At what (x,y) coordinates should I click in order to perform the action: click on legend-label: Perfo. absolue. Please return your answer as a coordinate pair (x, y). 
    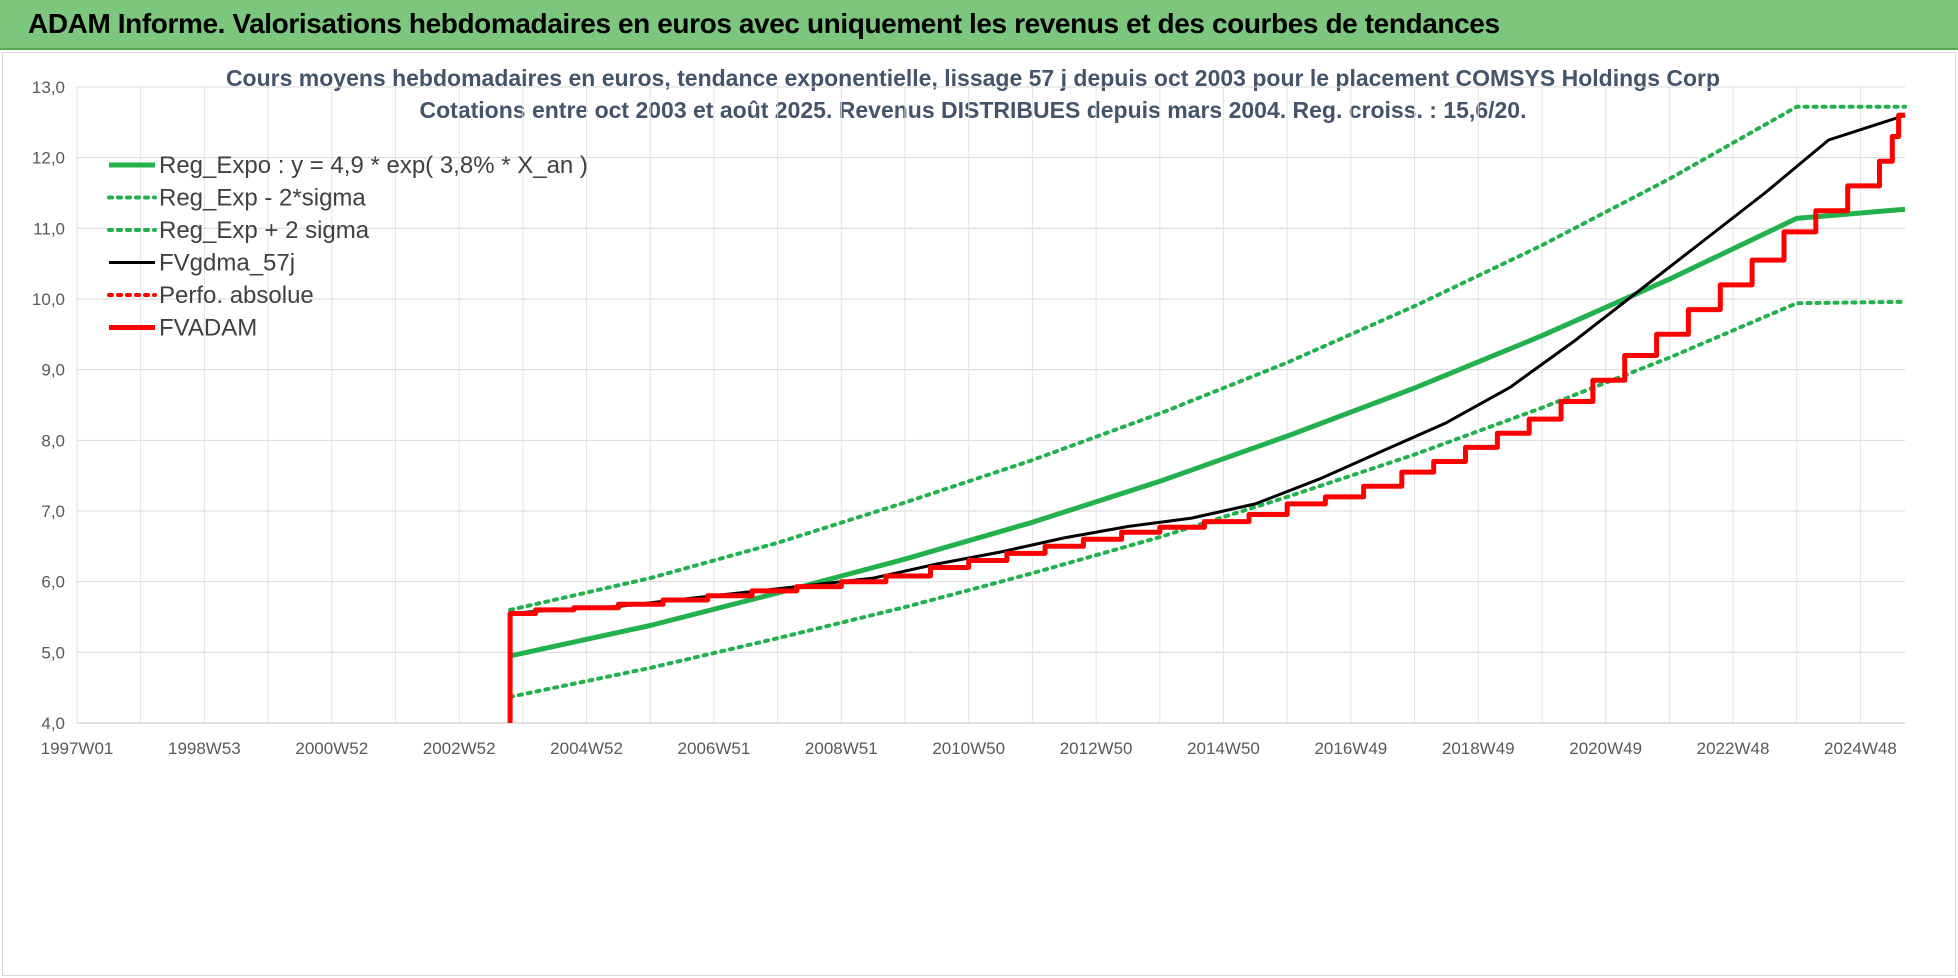
    Looking at the image, I should click on (236, 295).